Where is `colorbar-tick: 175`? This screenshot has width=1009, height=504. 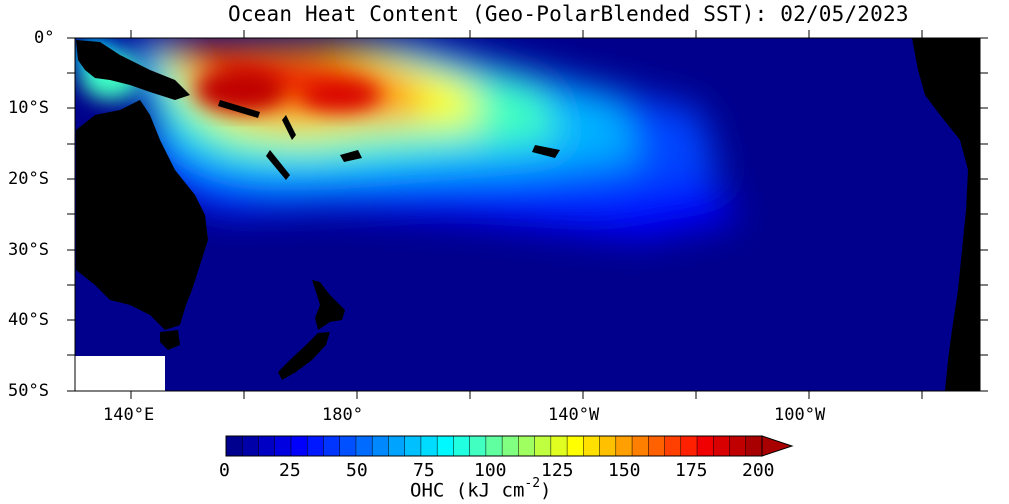
colorbar-tick: 175 is located at coordinates (691, 470).